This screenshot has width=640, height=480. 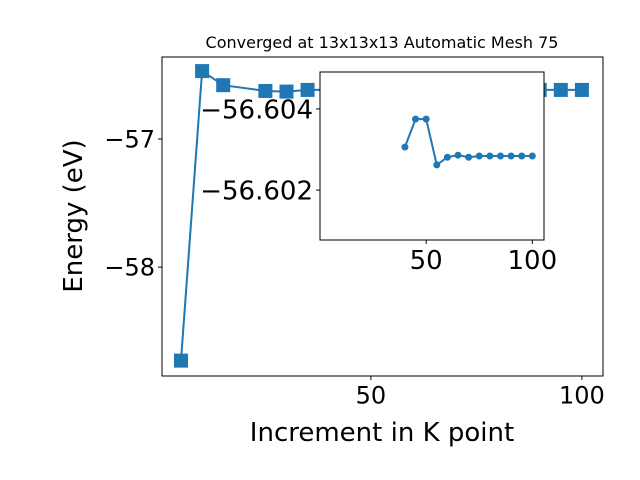 What do you see at coordinates (382, 42) in the screenshot?
I see `chart-title: Converged at 13x13x13 Automatic Mesh 75` at bounding box center [382, 42].